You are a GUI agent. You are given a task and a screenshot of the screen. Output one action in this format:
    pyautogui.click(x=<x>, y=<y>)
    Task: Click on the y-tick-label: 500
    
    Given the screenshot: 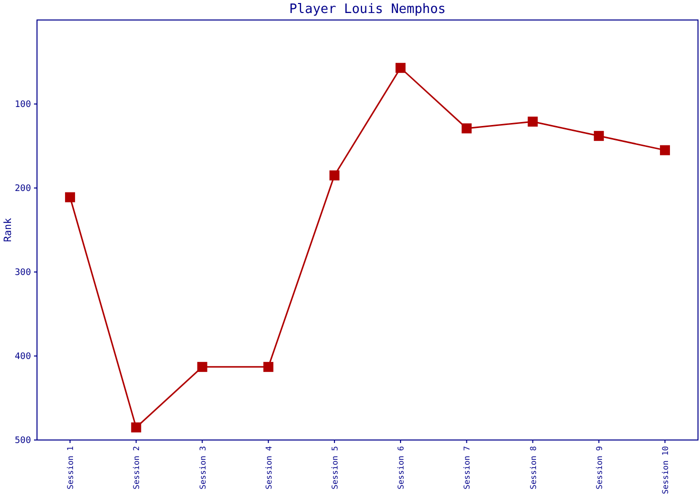 What is the action you would take?
    pyautogui.click(x=22, y=441)
    